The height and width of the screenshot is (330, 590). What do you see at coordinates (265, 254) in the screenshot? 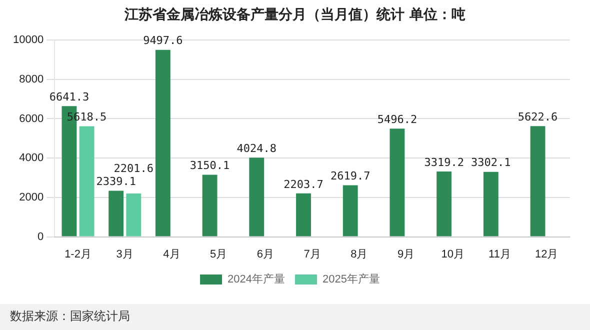
I see `x-tick-label: 6月` at bounding box center [265, 254].